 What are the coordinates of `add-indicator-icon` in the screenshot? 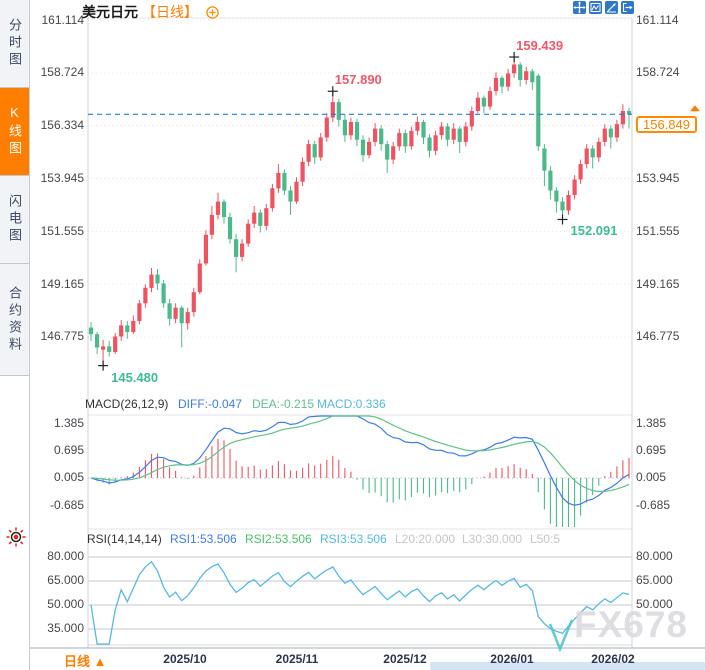 It's located at (213, 12).